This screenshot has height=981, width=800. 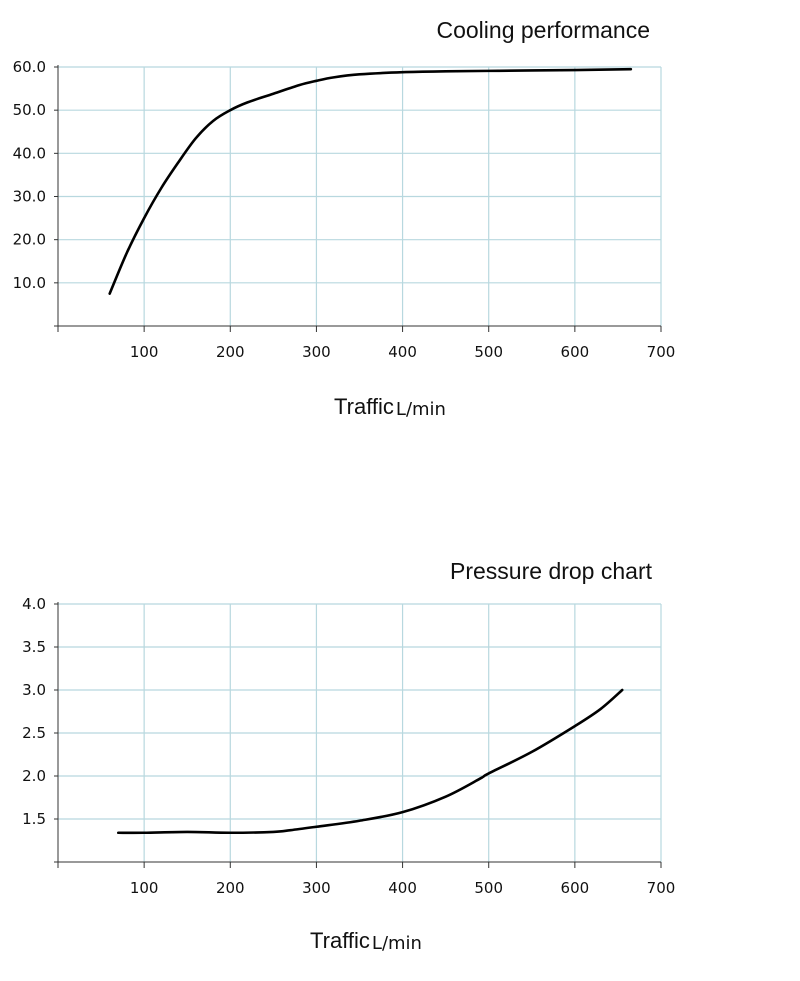 I want to click on y-tick-labels: 1.5 2.0 2.5 3.0 3.5 4.0, so click(x=34, y=711).